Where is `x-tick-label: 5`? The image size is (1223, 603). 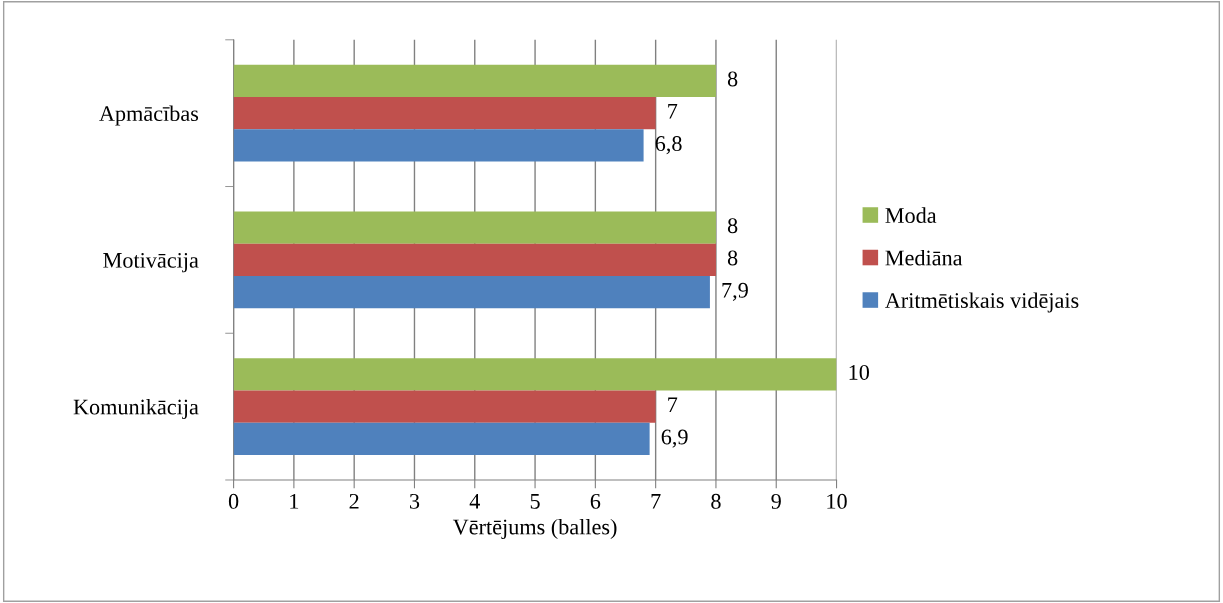 x-tick-label: 5 is located at coordinates (535, 501).